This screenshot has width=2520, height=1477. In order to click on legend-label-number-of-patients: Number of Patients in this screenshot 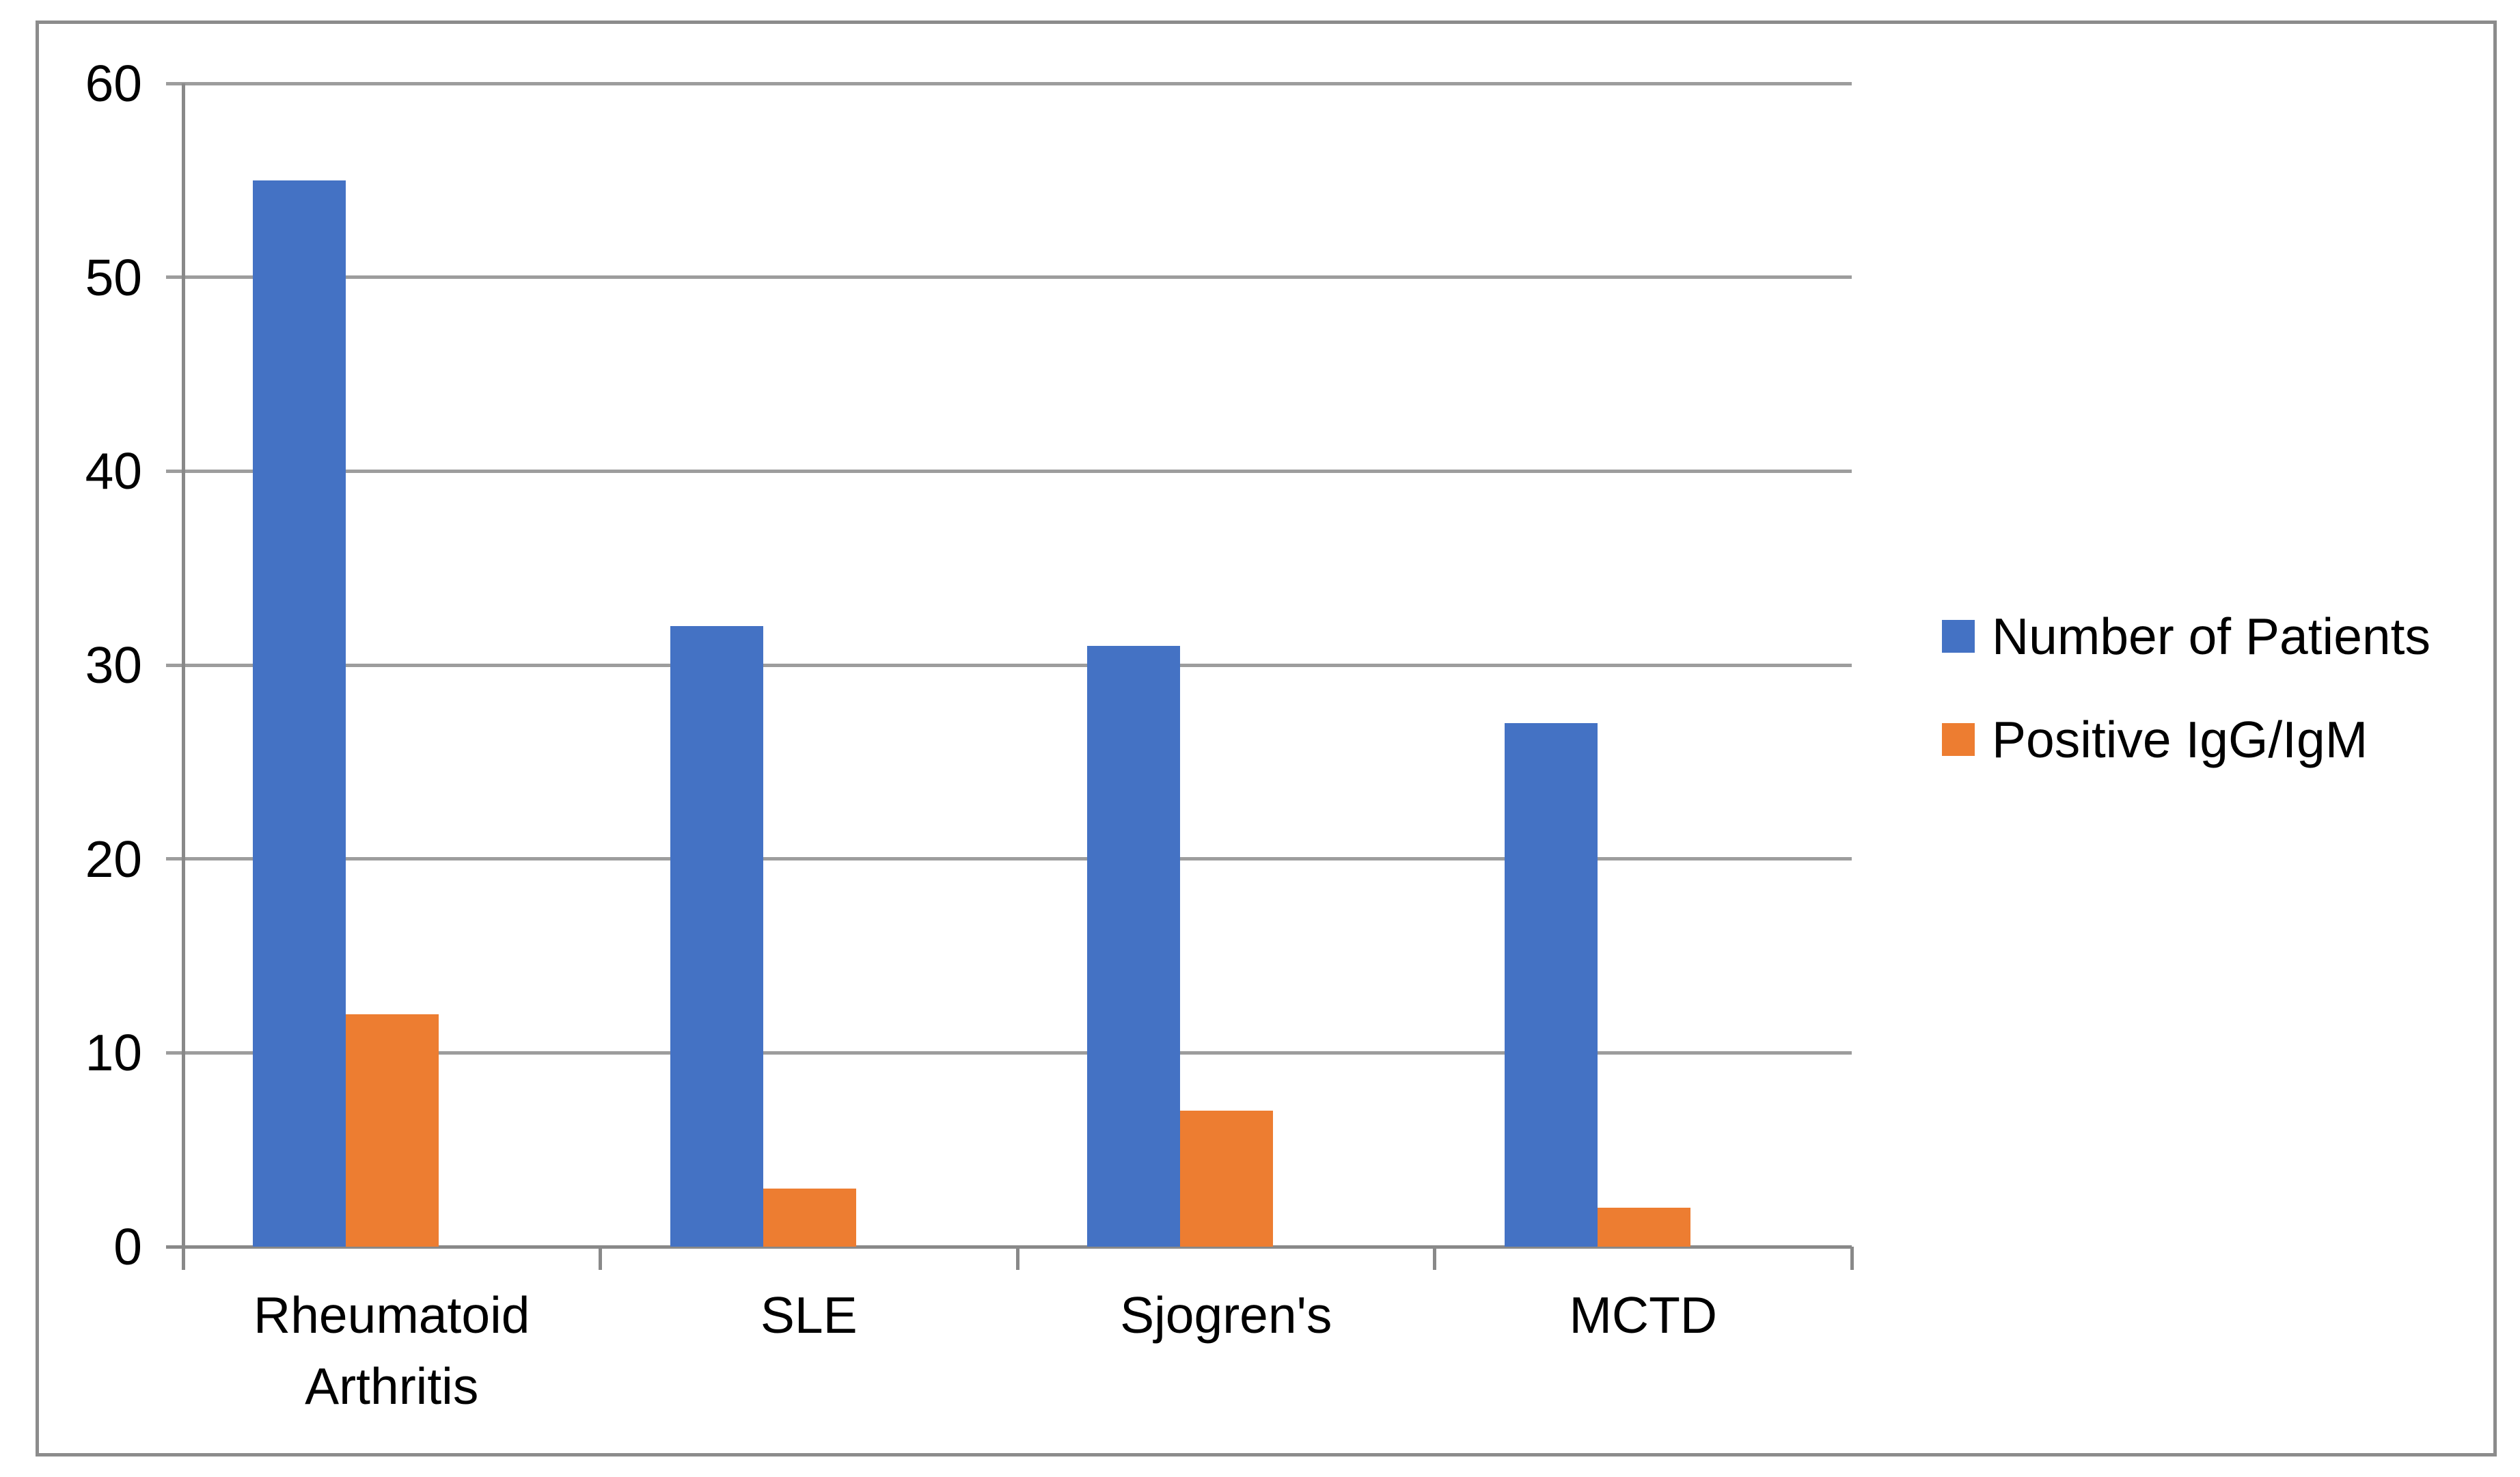, I will do `click(2211, 636)`.